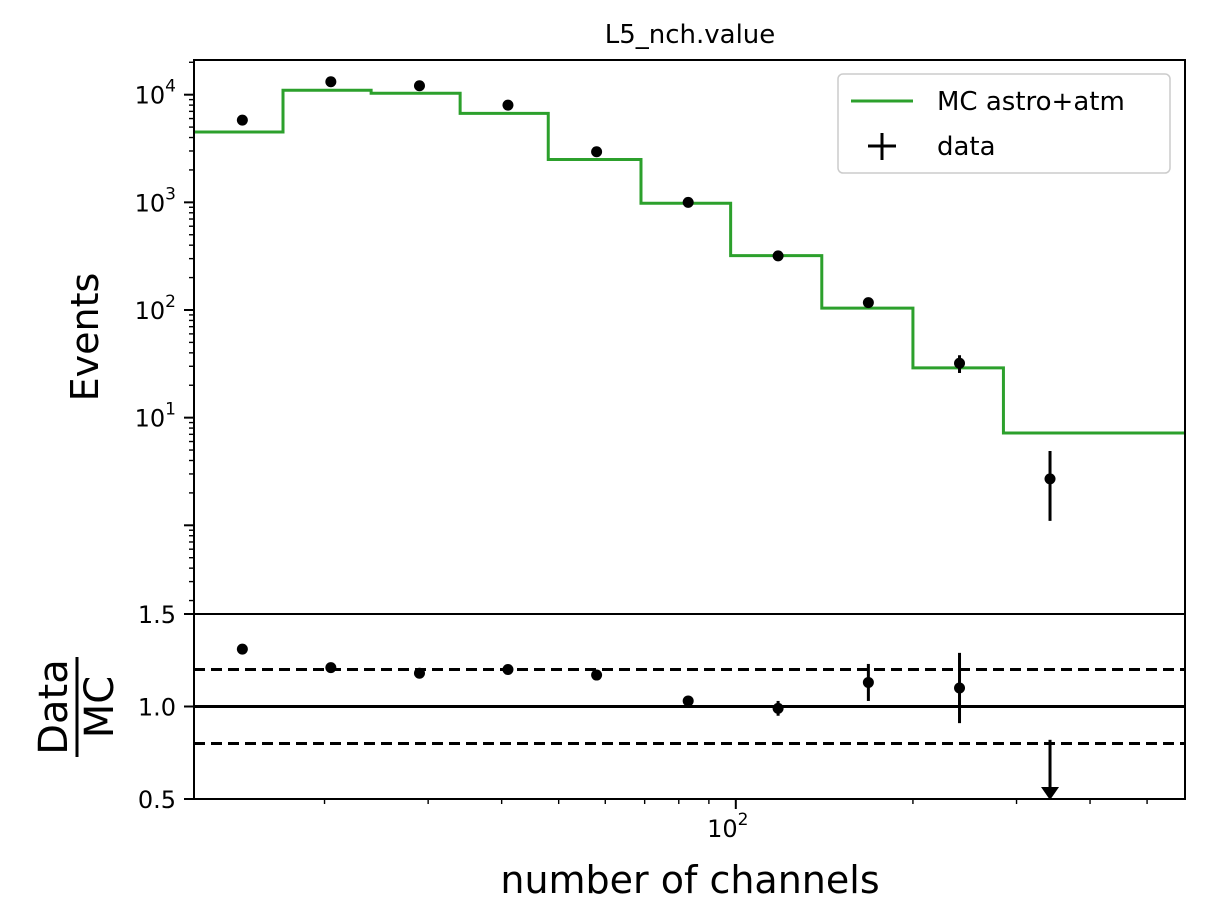  Describe the element at coordinates (966, 147) in the screenshot. I see `legend-data-label: data` at that location.